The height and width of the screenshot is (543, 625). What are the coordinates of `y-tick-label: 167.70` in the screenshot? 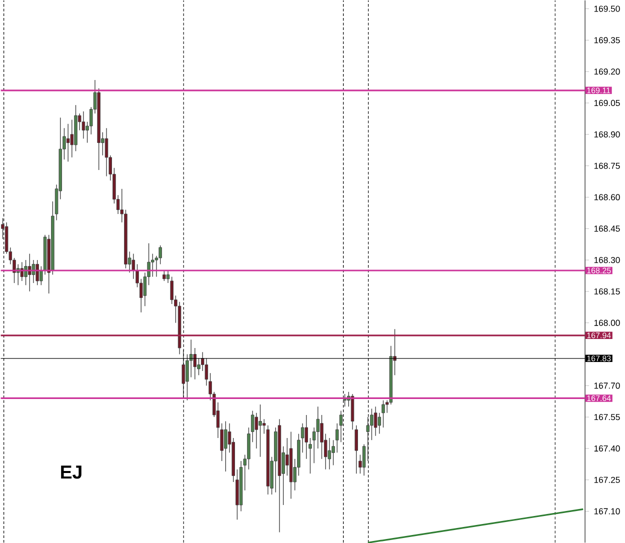 It's located at (607, 385).